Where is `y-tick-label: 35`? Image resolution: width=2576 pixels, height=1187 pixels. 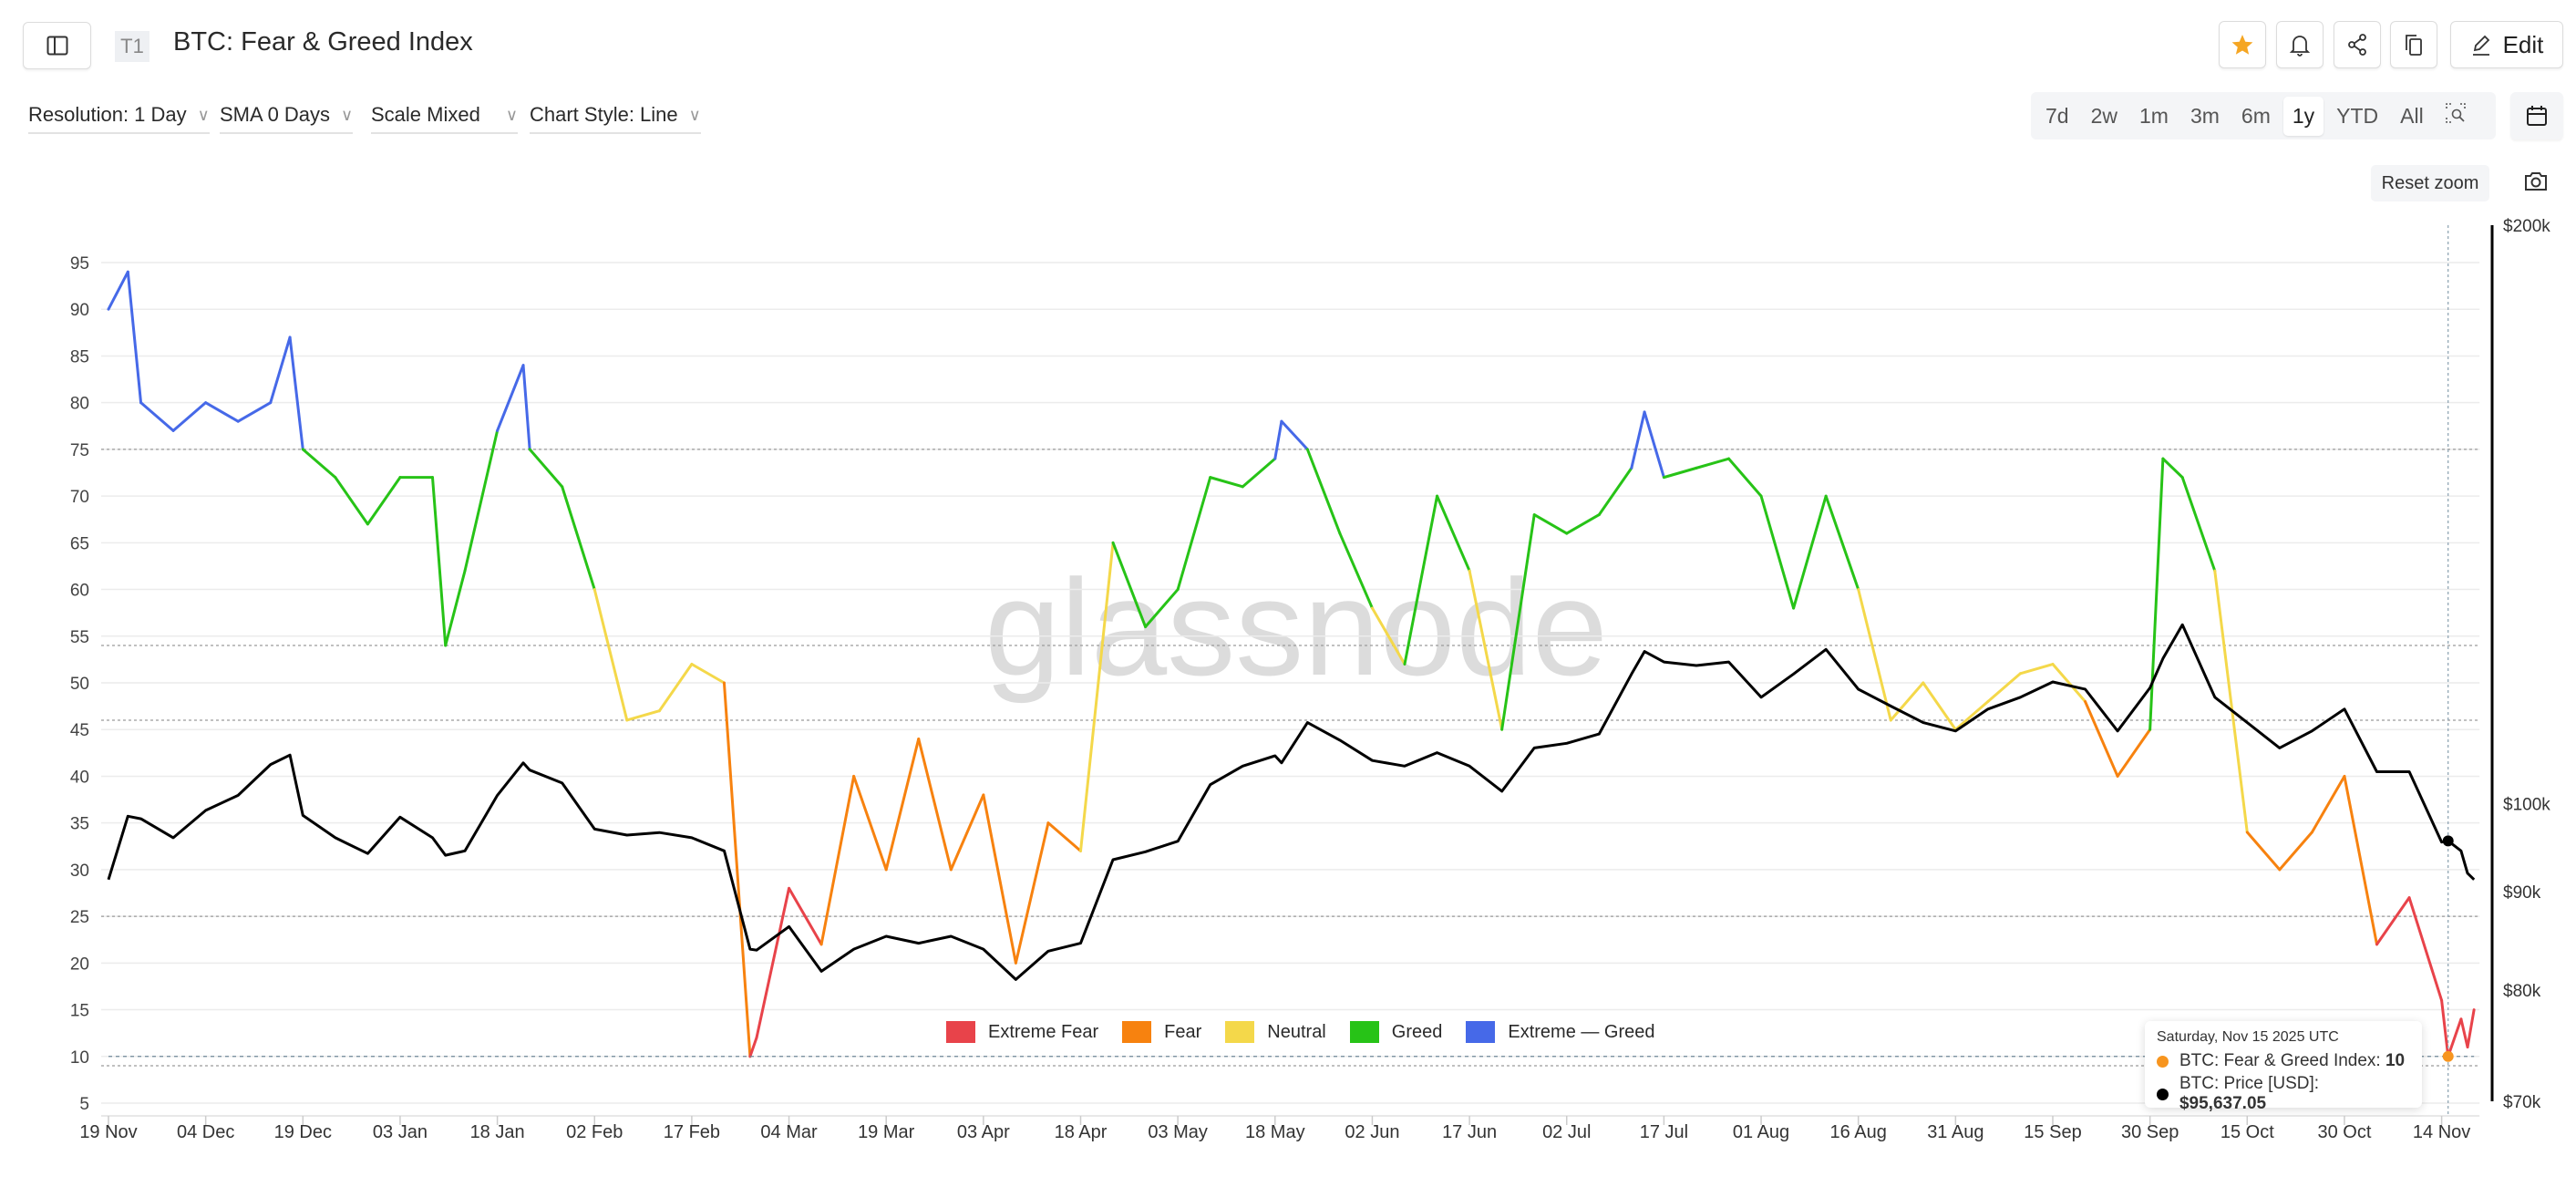
y-tick-label: 35 is located at coordinates (79, 824).